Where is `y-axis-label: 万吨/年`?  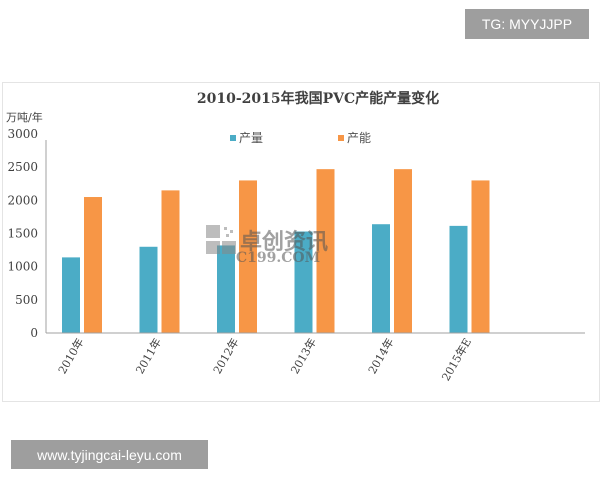
y-axis-label: 万吨/年 is located at coordinates (24, 117).